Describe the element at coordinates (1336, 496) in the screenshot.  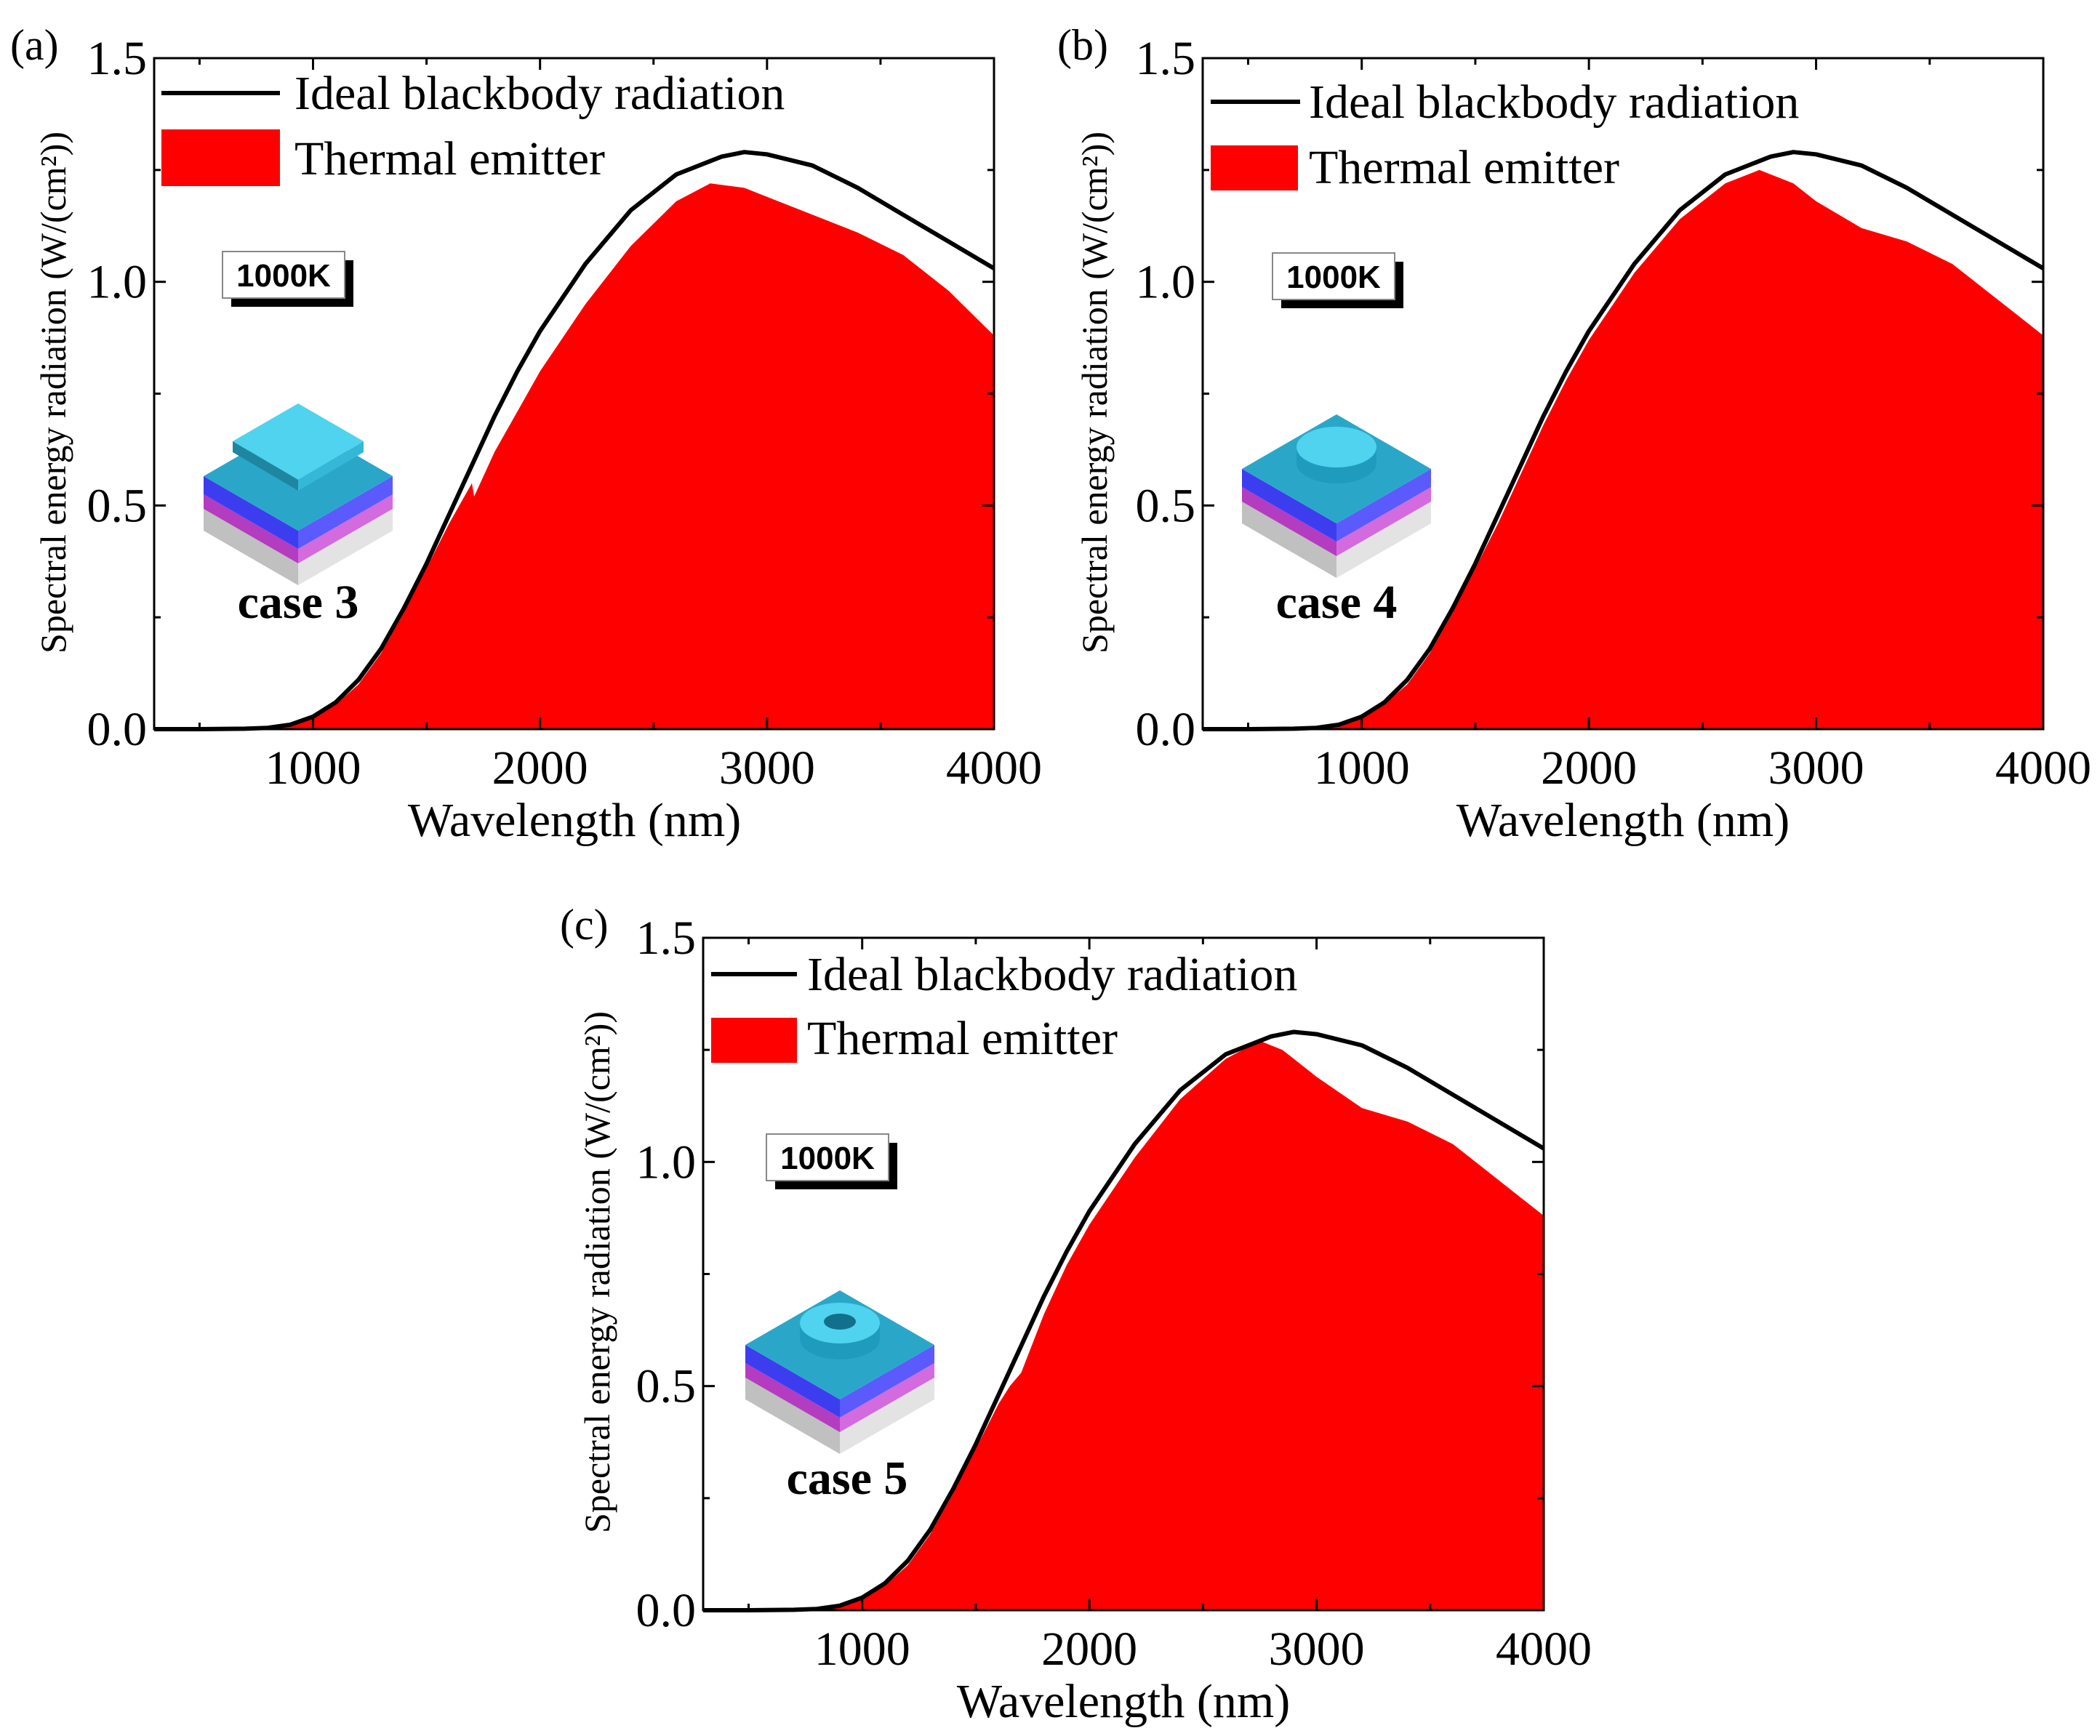
I see `cylinder-pillar-icon` at that location.